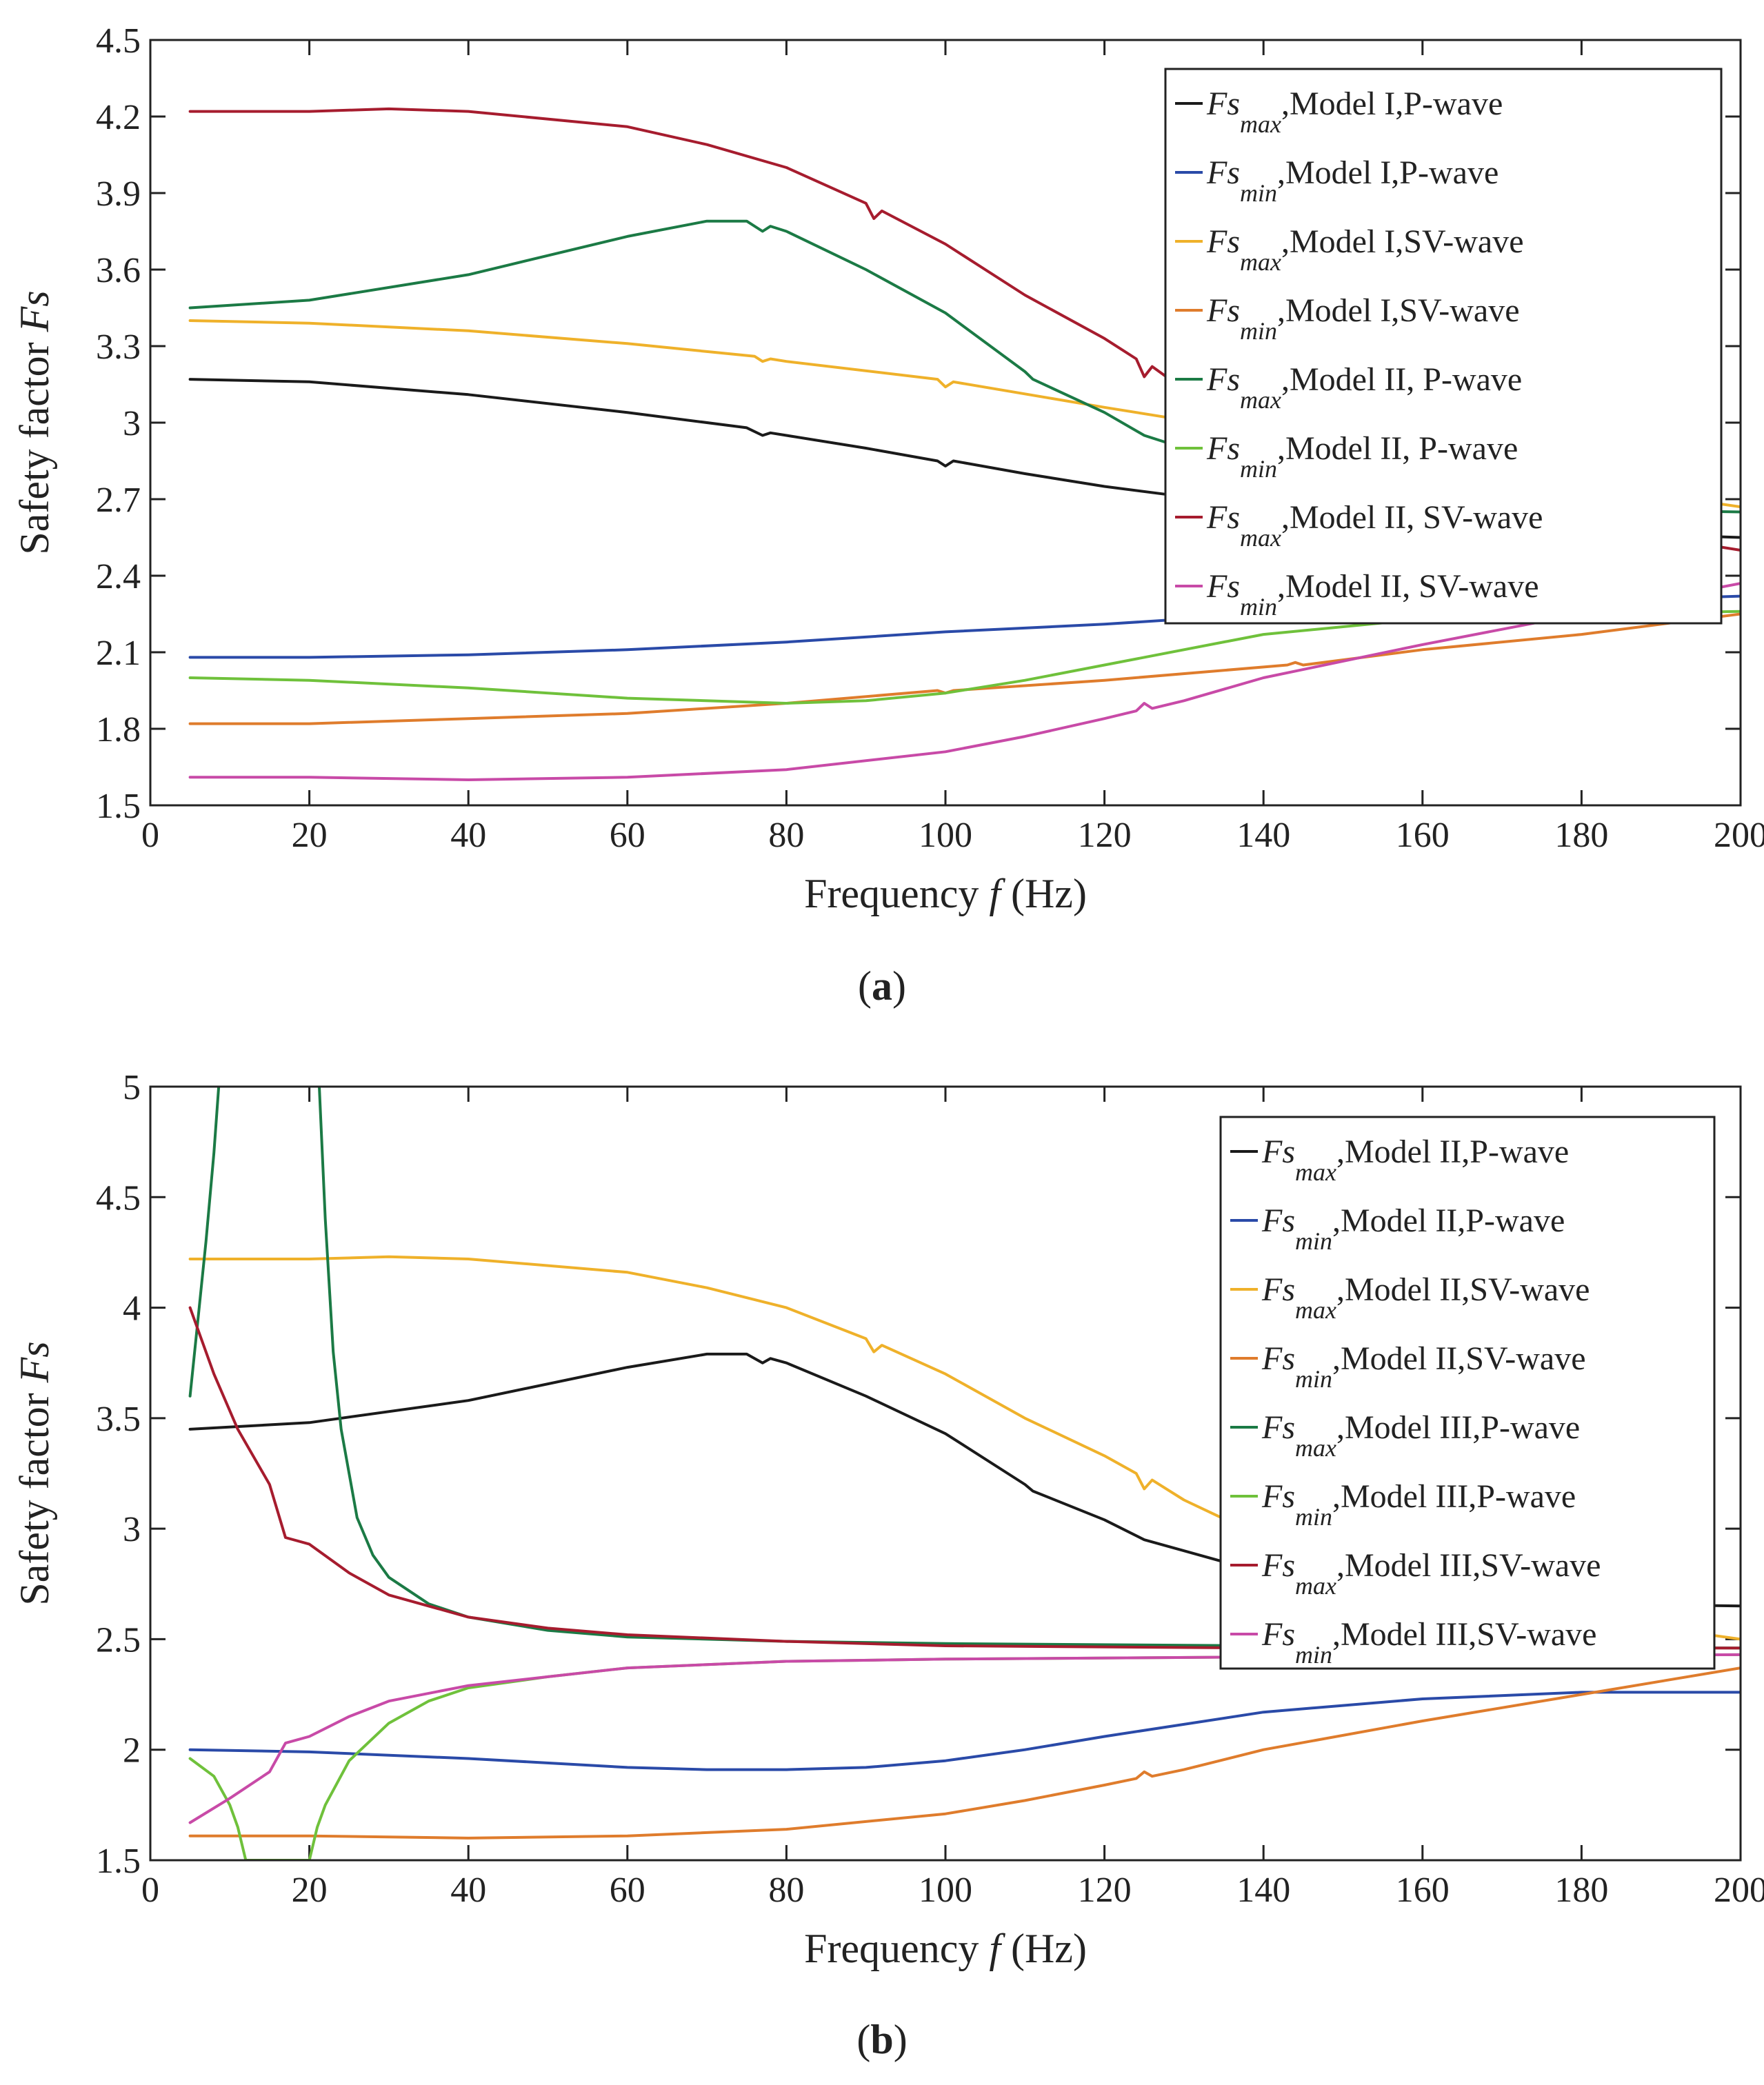 This screenshot has height=2085, width=1764. What do you see at coordinates (132, 1529) in the screenshot?
I see `panel-b-ytick-label: 3` at bounding box center [132, 1529].